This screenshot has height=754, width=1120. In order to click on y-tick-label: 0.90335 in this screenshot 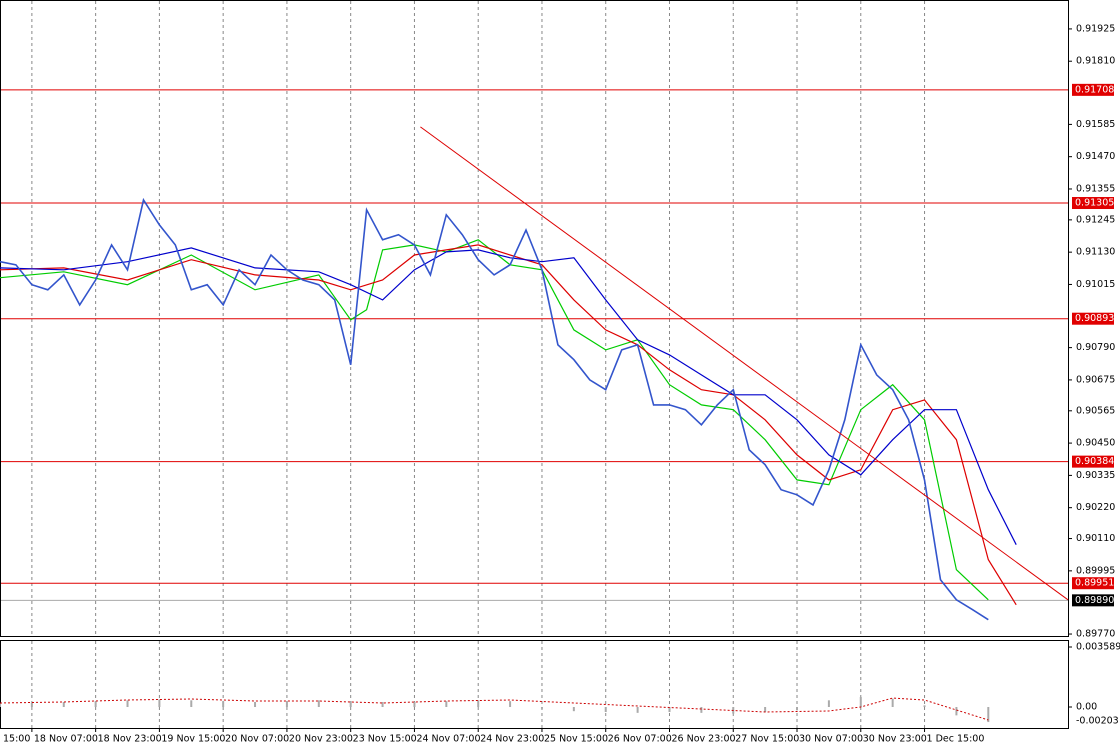, I will do `click(1095, 475)`.